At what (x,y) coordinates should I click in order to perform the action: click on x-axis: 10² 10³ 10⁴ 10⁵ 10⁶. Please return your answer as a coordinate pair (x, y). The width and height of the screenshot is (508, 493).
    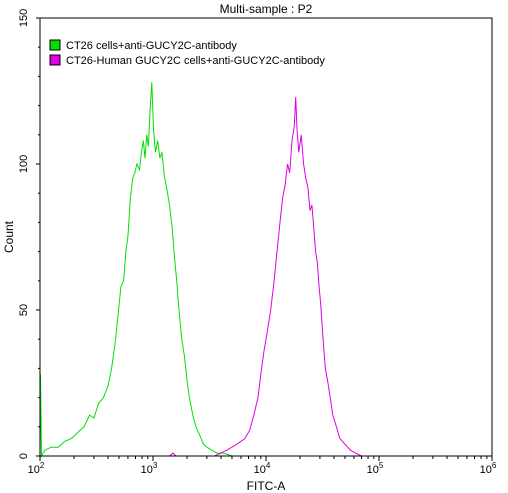
    Looking at the image, I should click on (262, 466).